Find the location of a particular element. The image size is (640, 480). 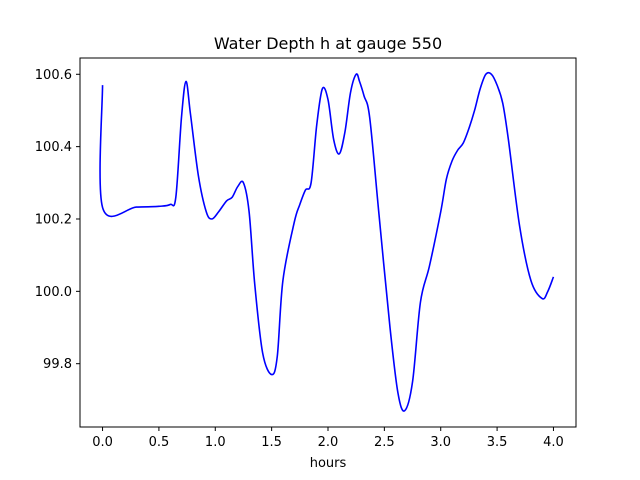

x-tick-label: 3.0 is located at coordinates (440, 442).